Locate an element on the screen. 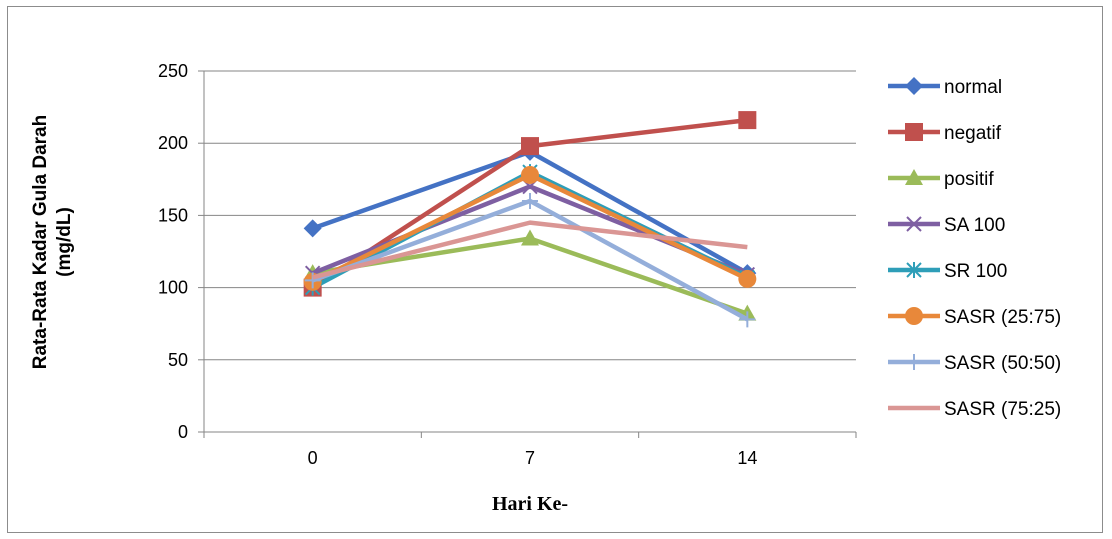  y-tick-label: 0 is located at coordinates (183, 432).